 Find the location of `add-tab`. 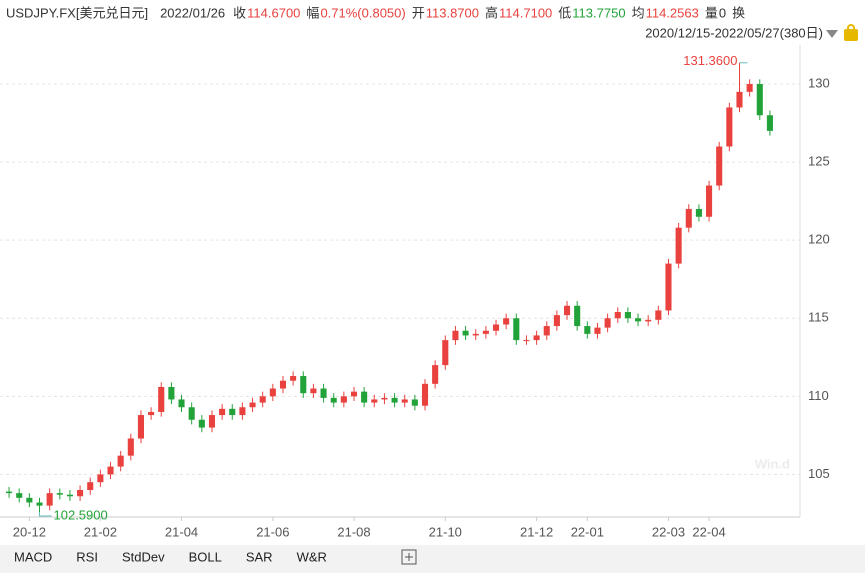

add-tab is located at coordinates (409, 557).